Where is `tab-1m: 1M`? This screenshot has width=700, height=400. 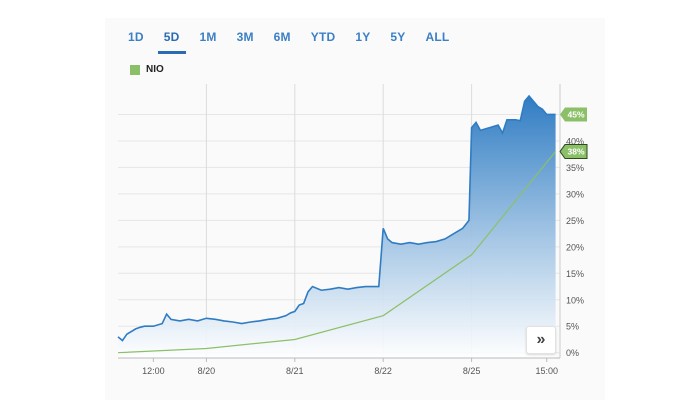
tab-1m: 1M is located at coordinates (208, 37).